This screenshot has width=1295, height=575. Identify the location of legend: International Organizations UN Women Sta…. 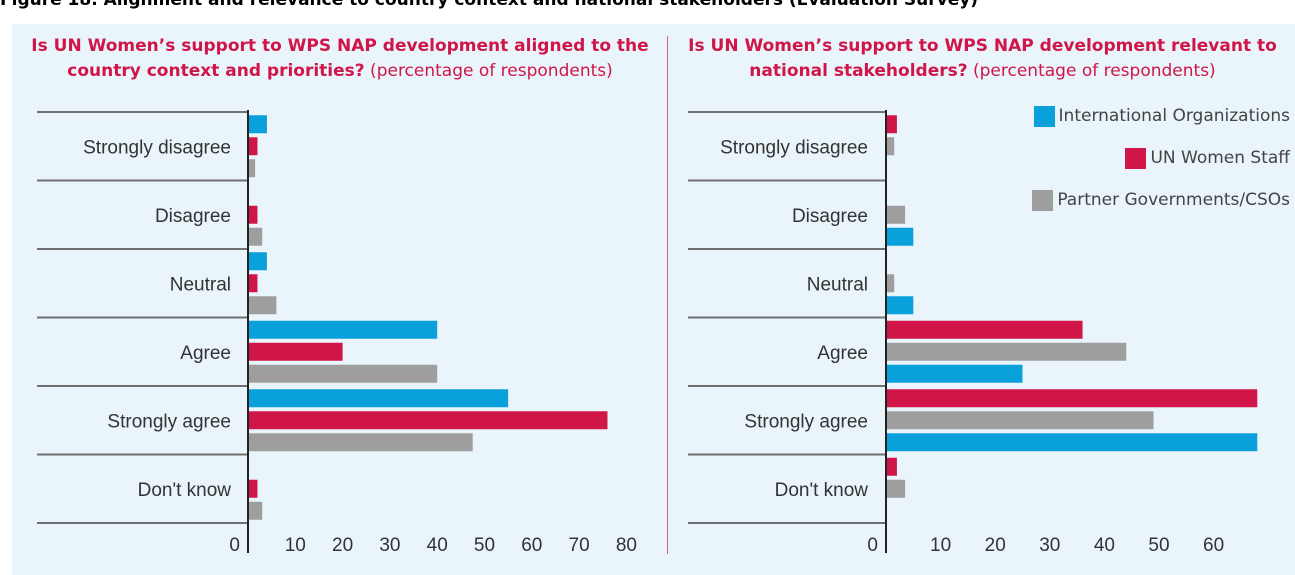
(1125, 168).